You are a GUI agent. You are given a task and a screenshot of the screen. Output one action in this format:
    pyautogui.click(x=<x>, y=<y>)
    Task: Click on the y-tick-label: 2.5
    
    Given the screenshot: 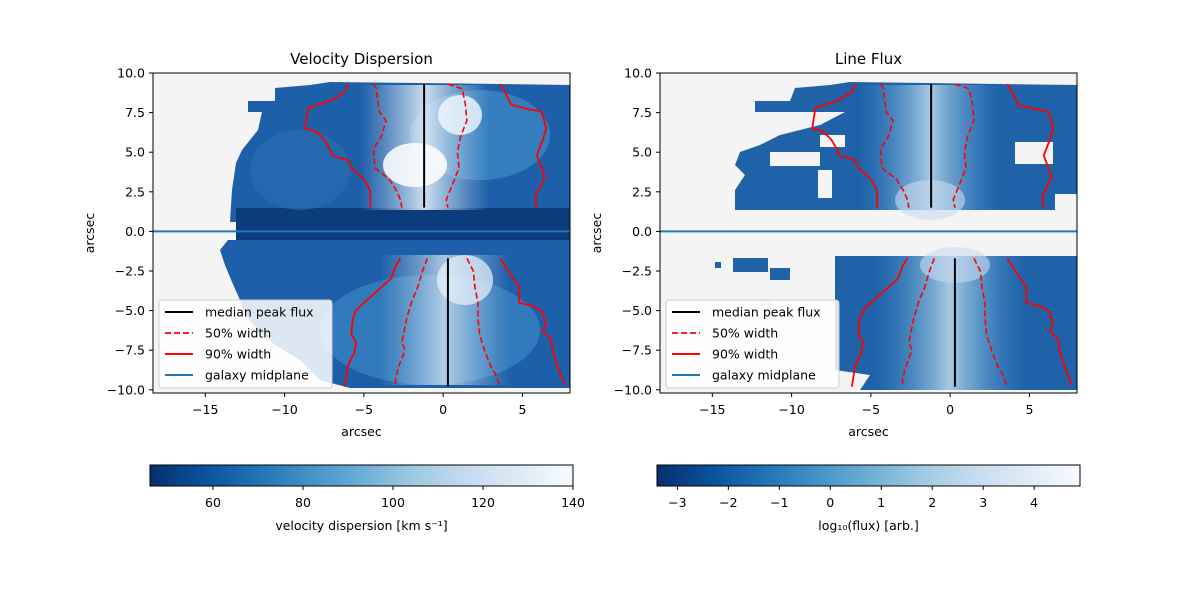 What is the action you would take?
    pyautogui.click(x=642, y=191)
    